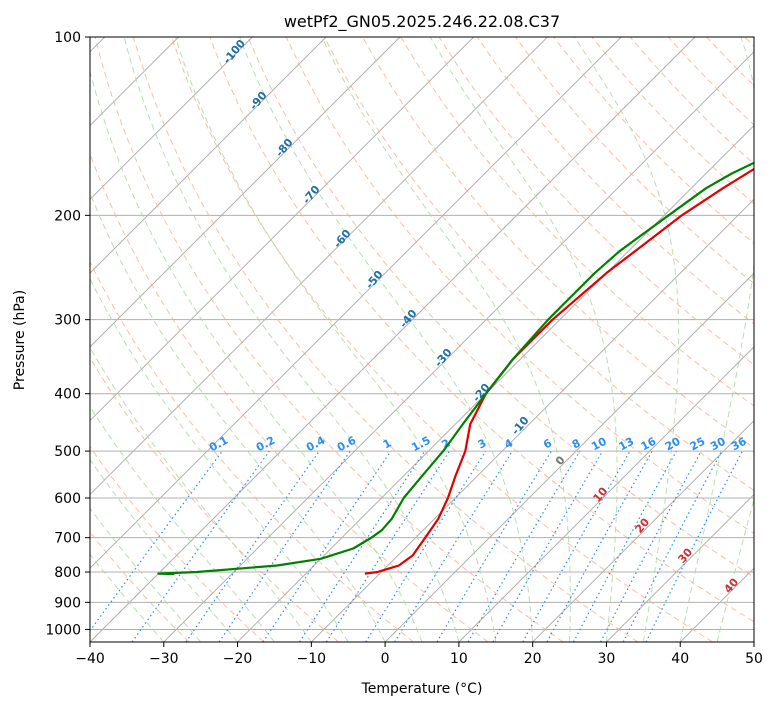 This screenshot has height=708, width=775. I want to click on x-tick-label: 40, so click(680, 659).